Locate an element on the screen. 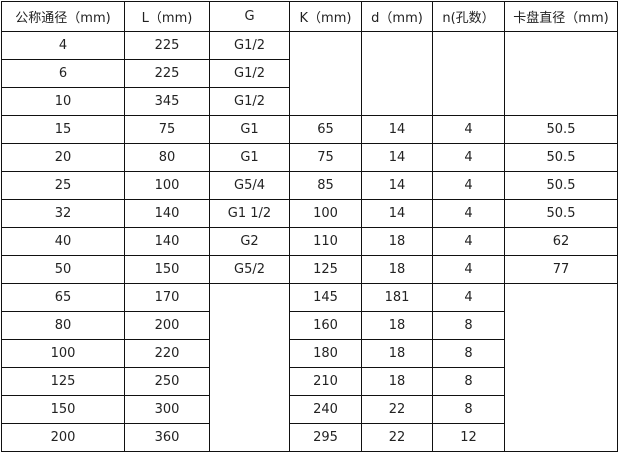 This screenshot has width=620, height=452. table-row: 6 225 G1/2 is located at coordinates (309, 73).